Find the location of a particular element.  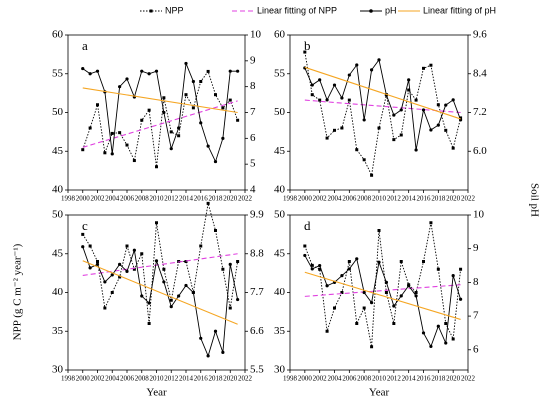

y2-tick-label: 9 is located at coordinates (476, 248).